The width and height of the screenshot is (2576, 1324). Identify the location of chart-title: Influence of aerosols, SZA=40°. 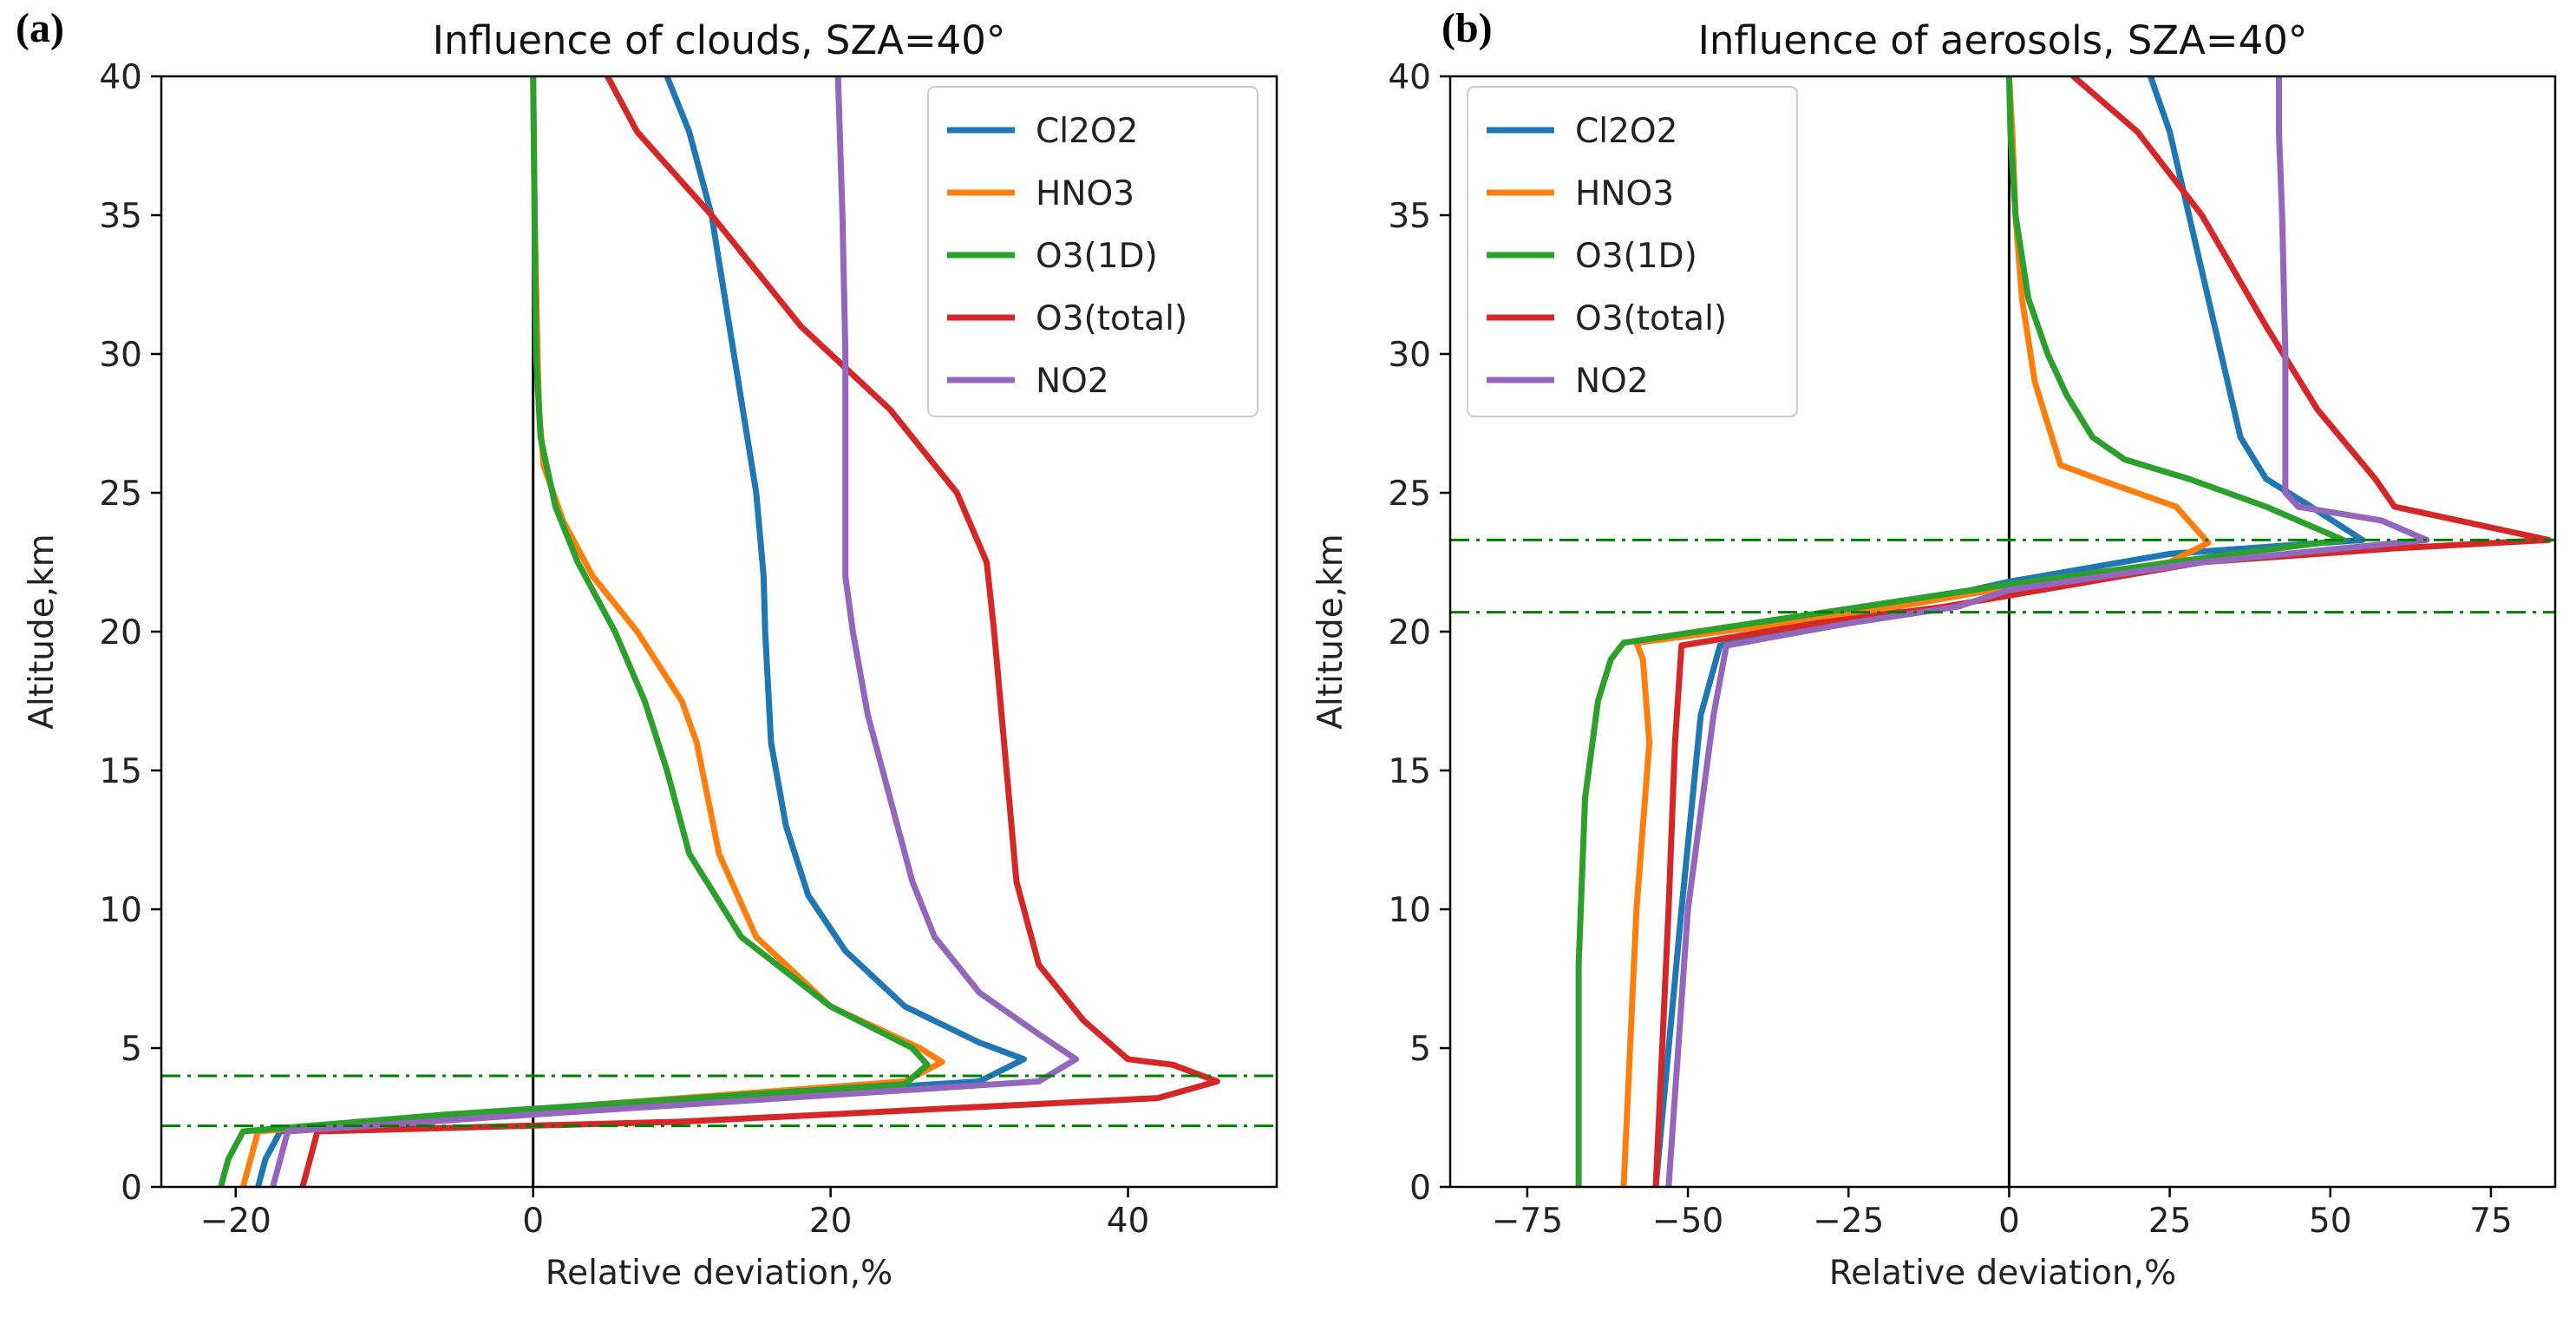
(2003, 40).